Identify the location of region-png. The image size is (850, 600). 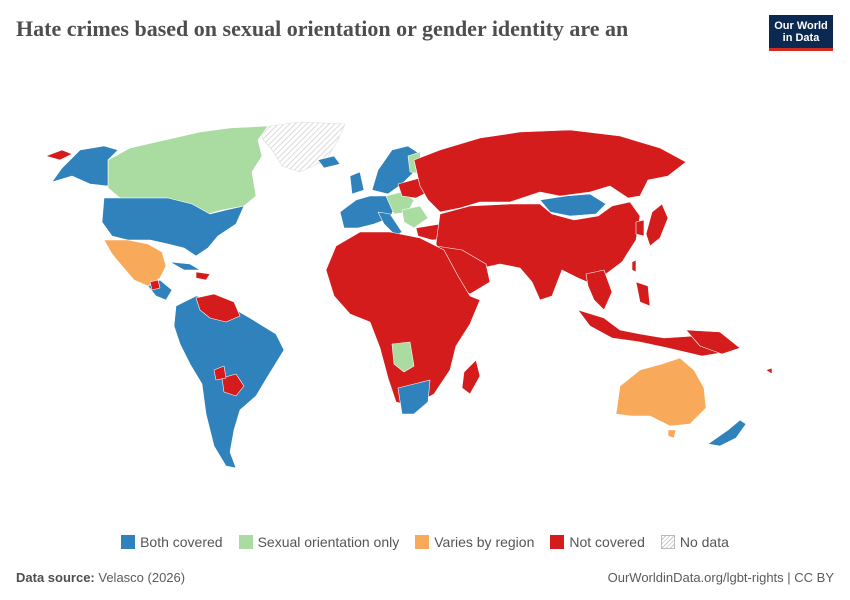
(713, 342).